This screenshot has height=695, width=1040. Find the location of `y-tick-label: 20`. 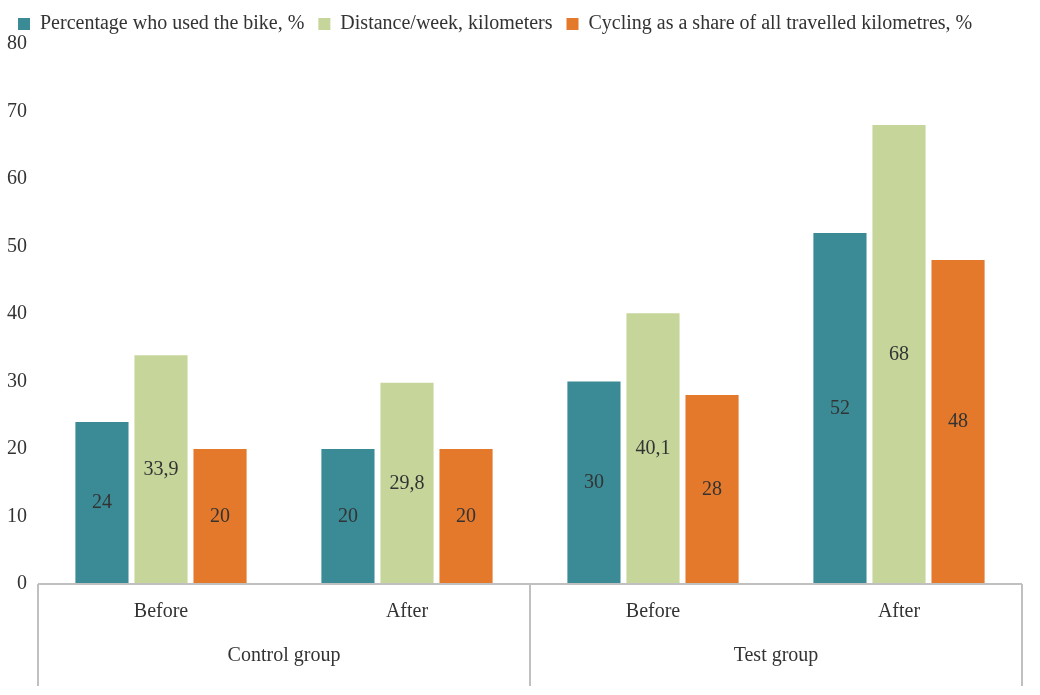

y-tick-label: 20 is located at coordinates (17, 447).